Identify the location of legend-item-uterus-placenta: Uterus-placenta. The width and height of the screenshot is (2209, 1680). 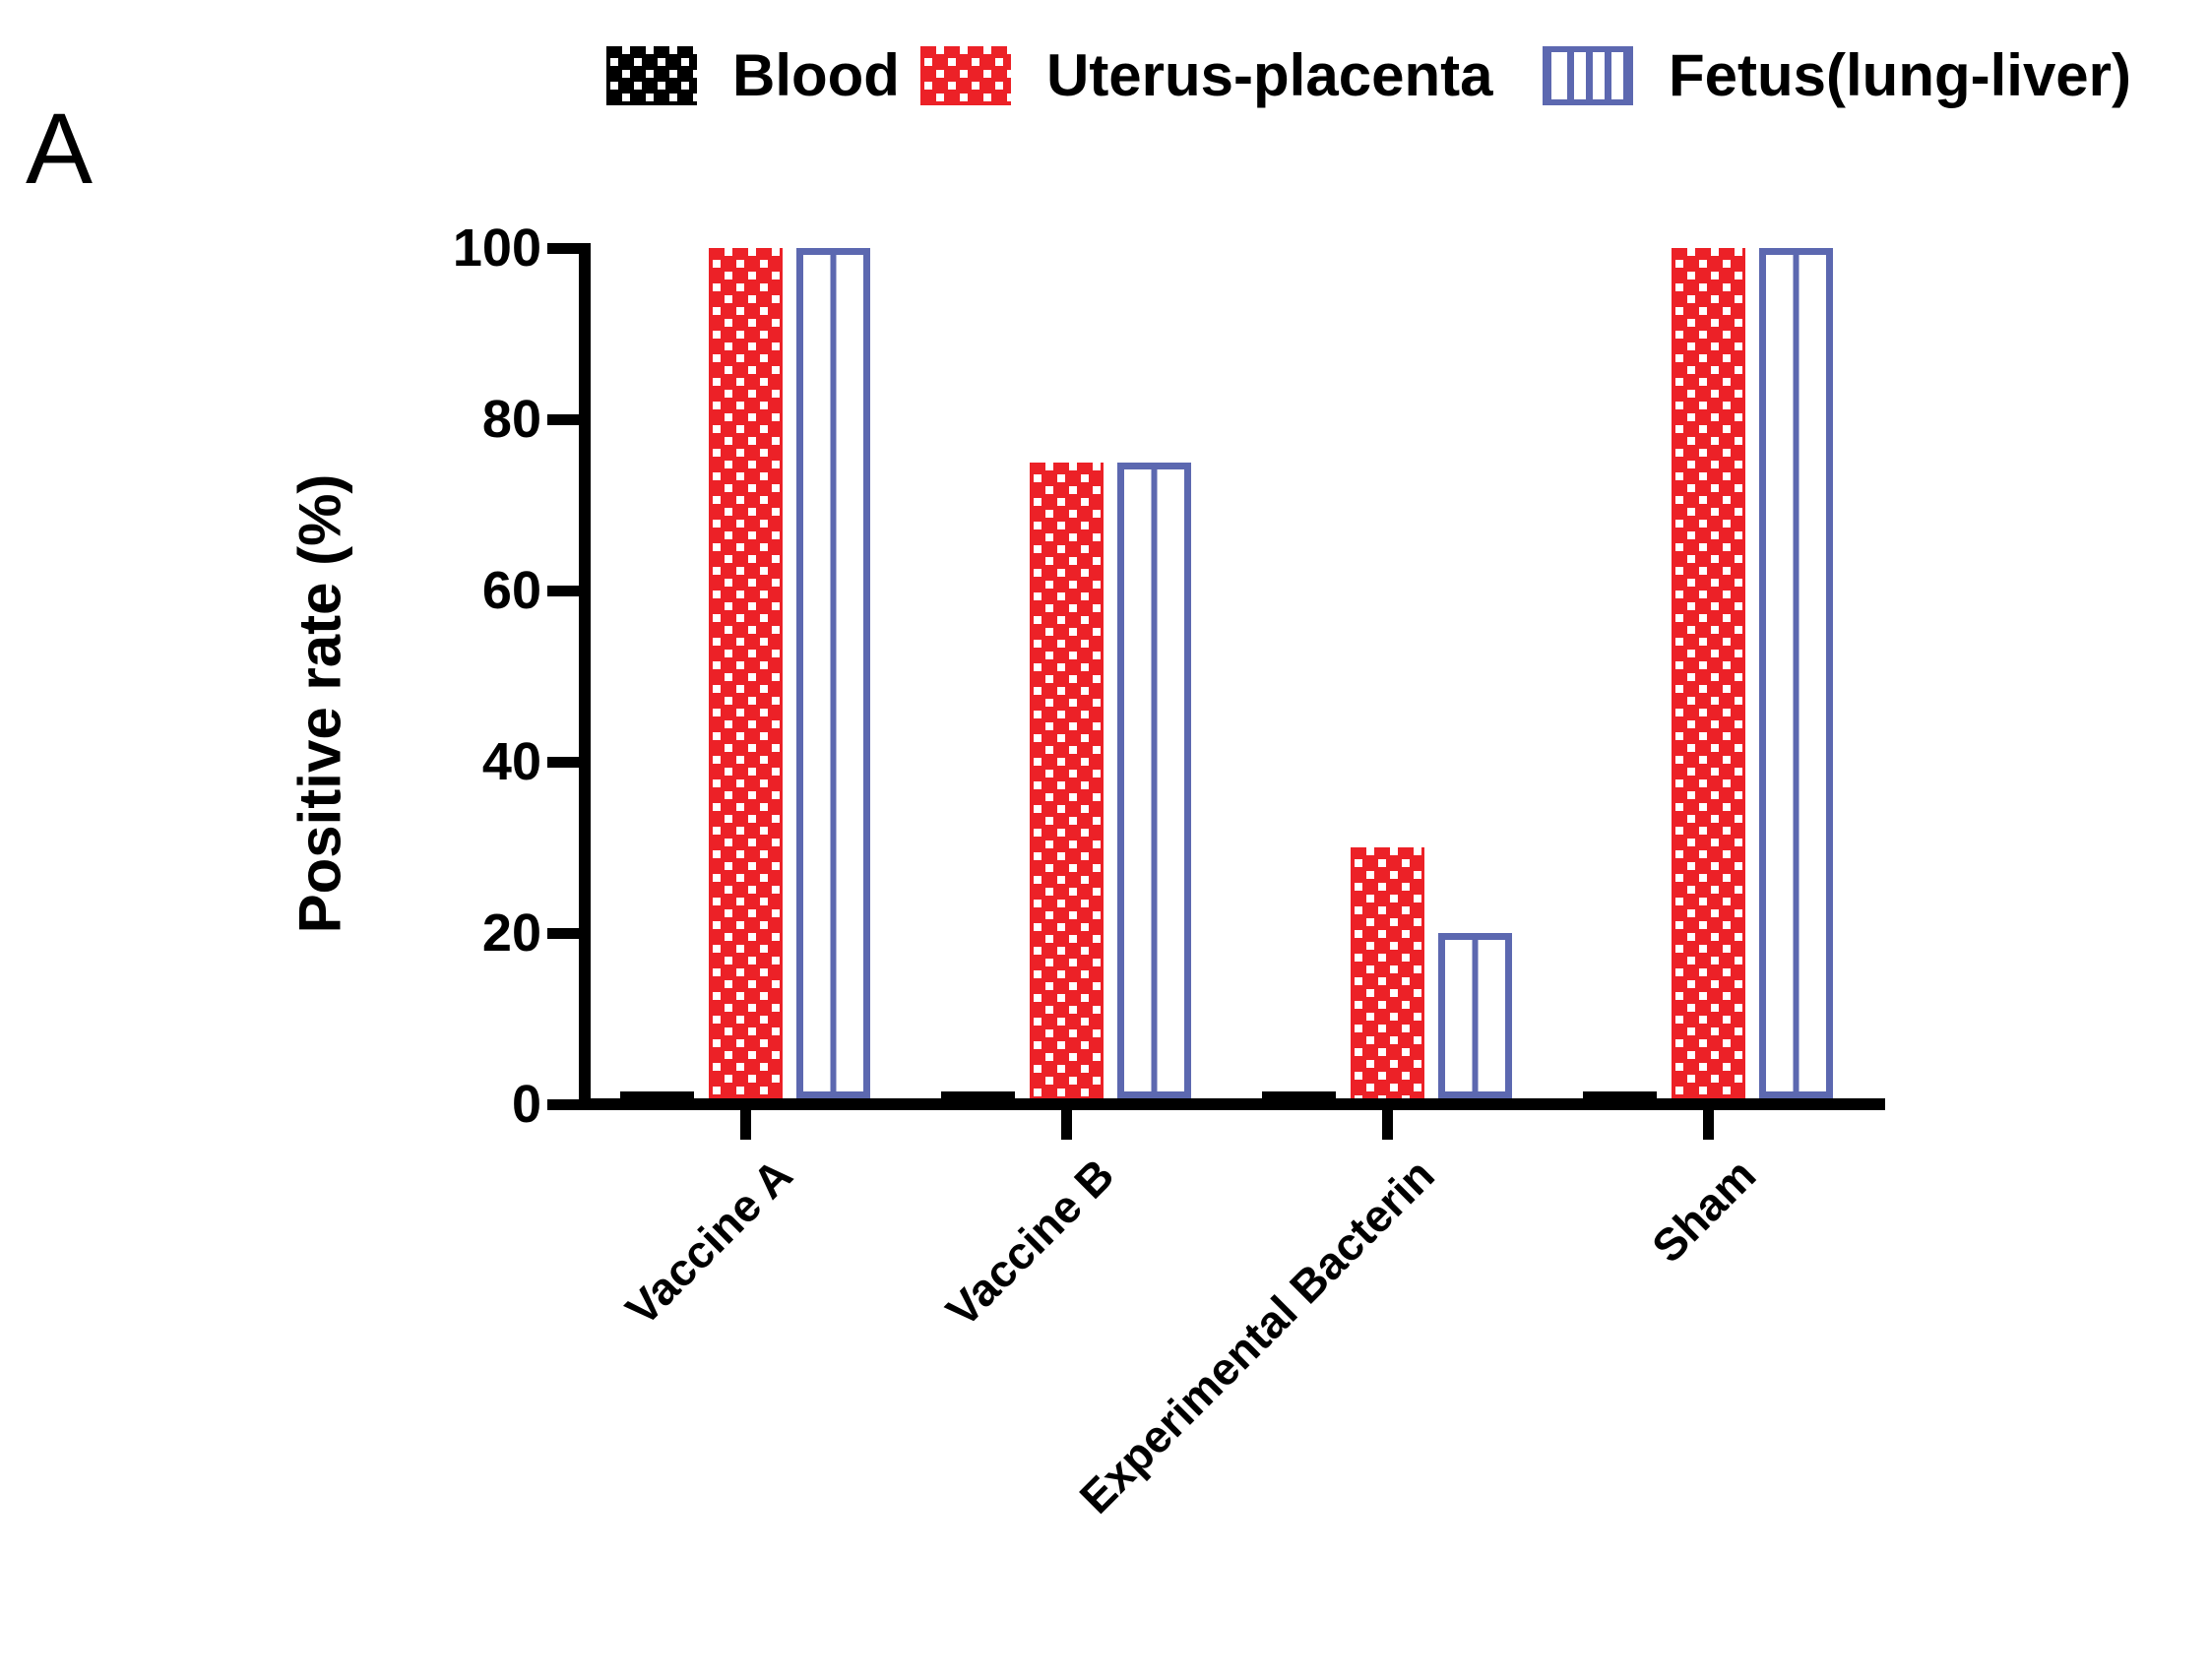
(1206, 75).